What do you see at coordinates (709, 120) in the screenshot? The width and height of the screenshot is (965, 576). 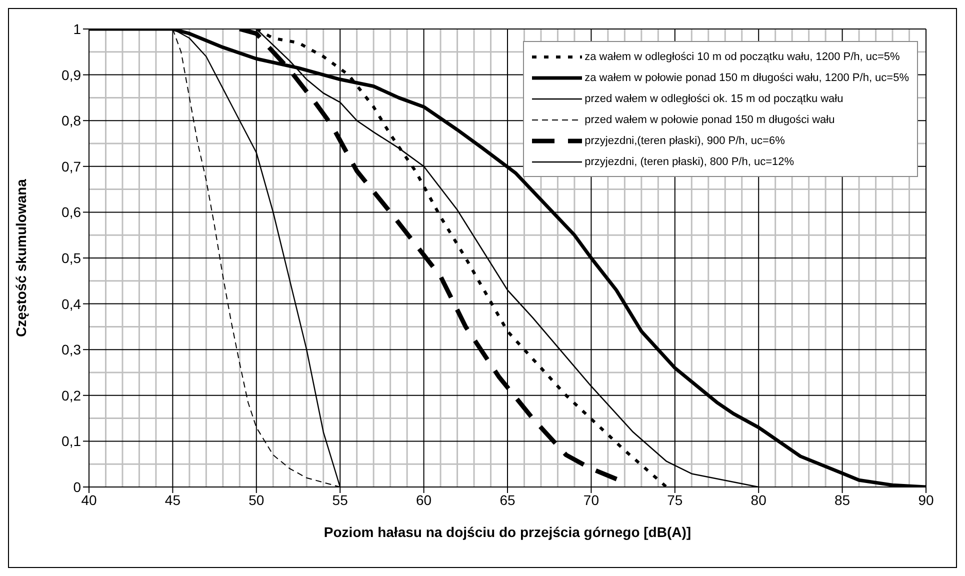 I see `legend-label: przed wałem w połowie ponad 150 m długości wału` at bounding box center [709, 120].